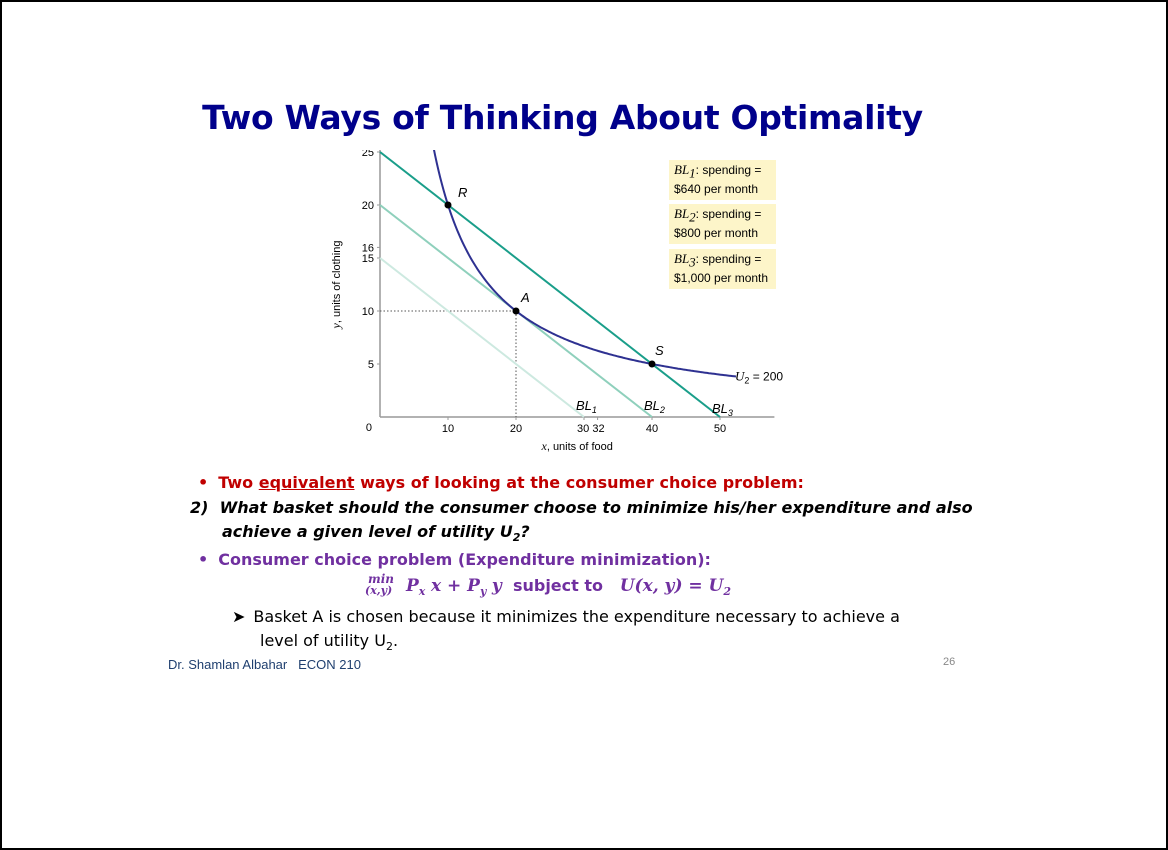 The width and height of the screenshot is (1168, 850). What do you see at coordinates (368, 206) in the screenshot?
I see `y-tick-label: 20` at bounding box center [368, 206].